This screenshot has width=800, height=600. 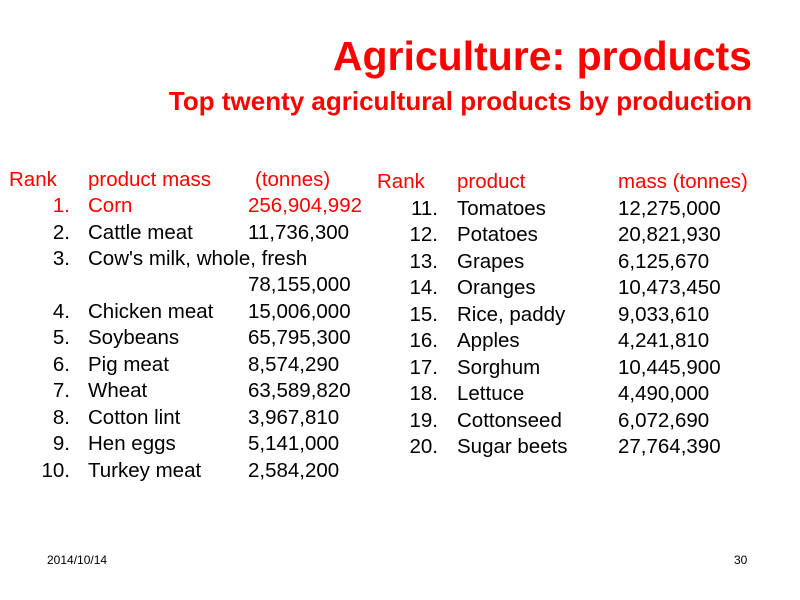 I want to click on left-row-9-rank: 9., so click(x=61, y=443).